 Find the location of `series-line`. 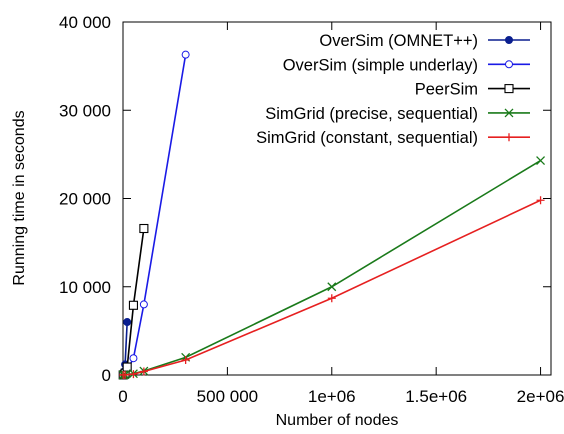

series-line is located at coordinates (154, 215).